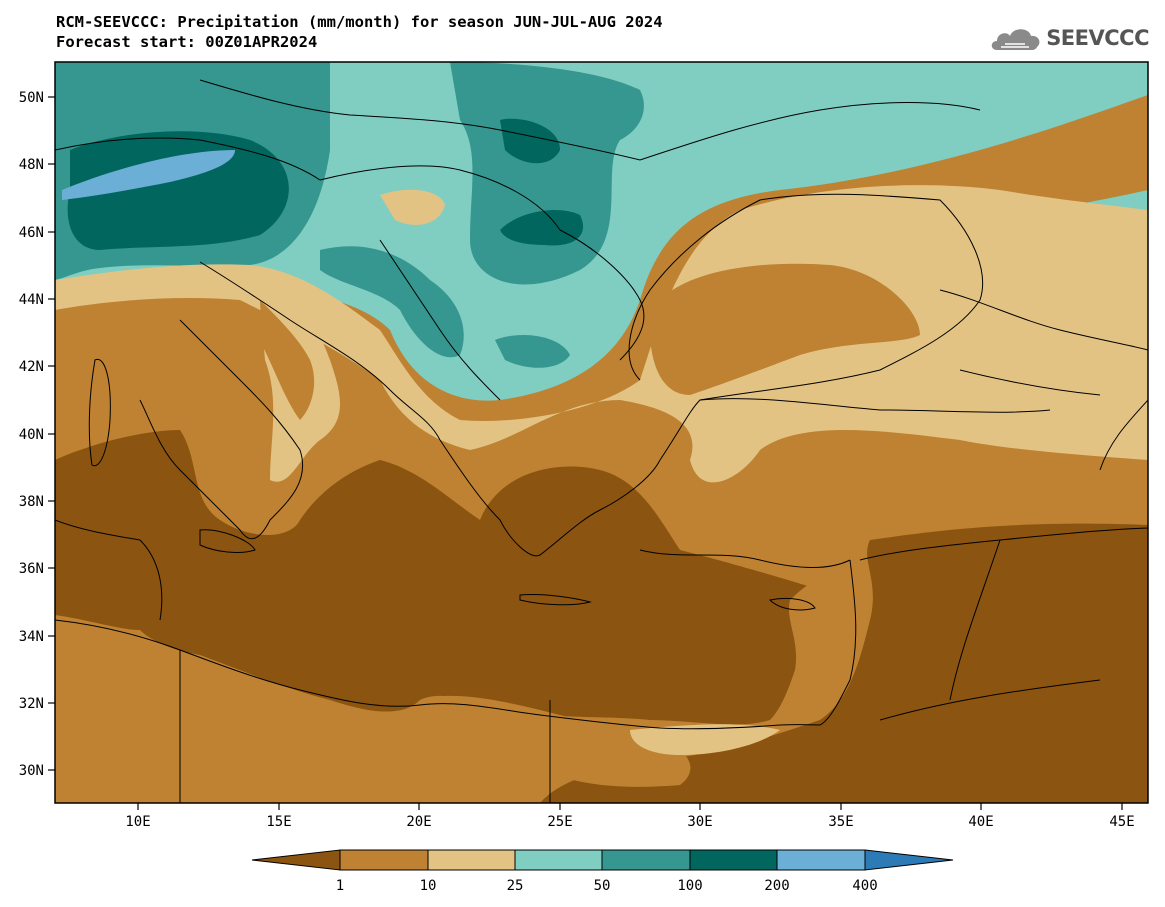 This screenshot has width=1165, height=907. I want to click on border-alps, so click(188, 159).